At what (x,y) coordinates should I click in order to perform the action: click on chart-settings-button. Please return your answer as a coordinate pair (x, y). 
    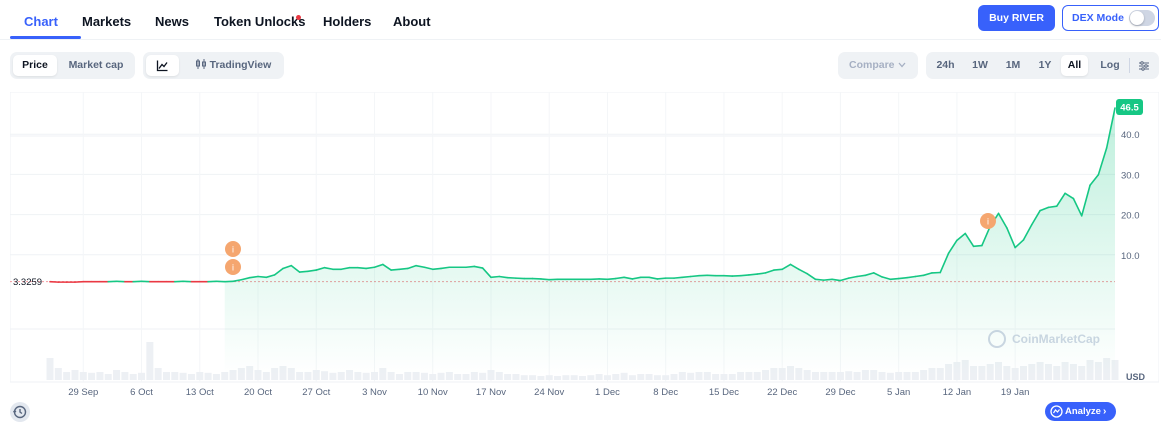
    Looking at the image, I should click on (1144, 65).